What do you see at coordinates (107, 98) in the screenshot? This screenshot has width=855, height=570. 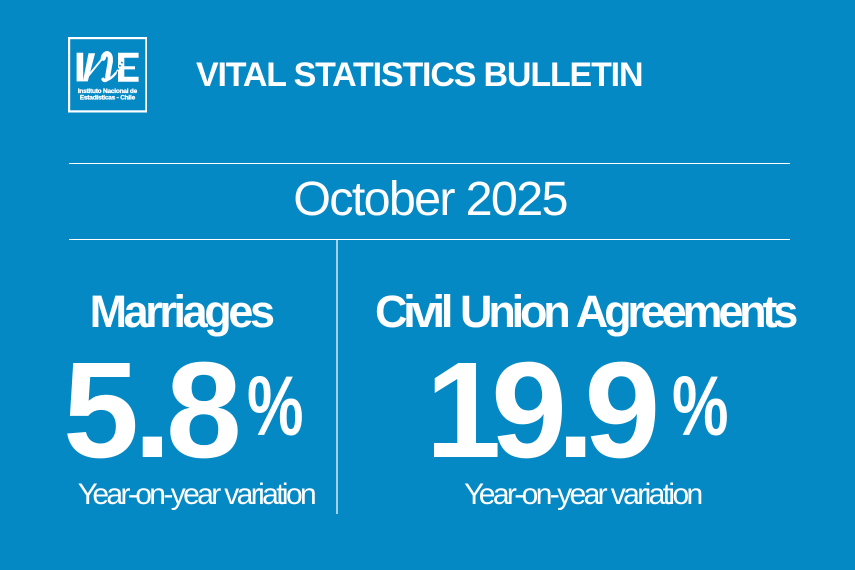 I see `svg-text: Estadísticas - Chile` at bounding box center [107, 98].